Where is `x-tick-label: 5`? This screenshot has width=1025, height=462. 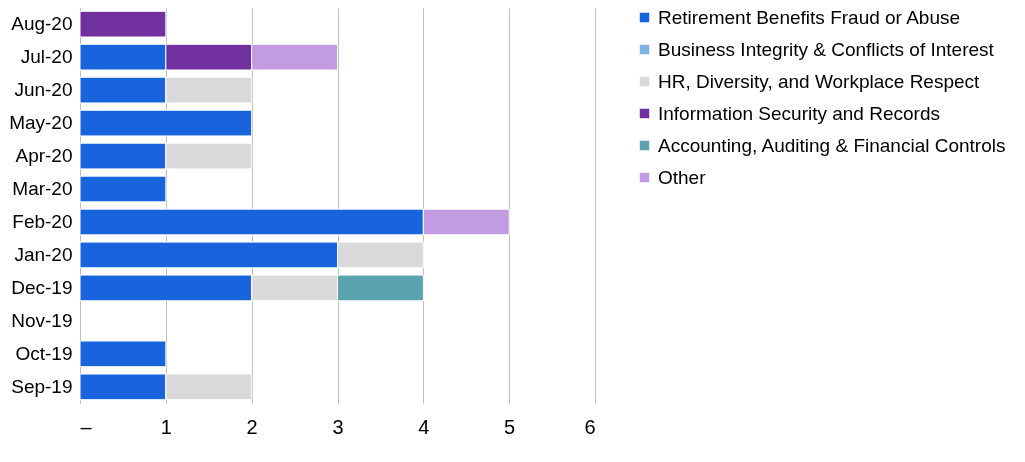
x-tick-label: 5 is located at coordinates (510, 426).